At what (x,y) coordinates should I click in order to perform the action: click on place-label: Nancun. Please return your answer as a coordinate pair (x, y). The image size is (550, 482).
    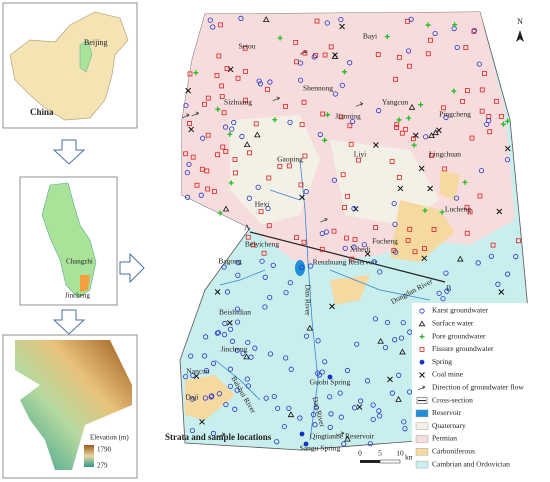
    Looking at the image, I should click on (198, 371).